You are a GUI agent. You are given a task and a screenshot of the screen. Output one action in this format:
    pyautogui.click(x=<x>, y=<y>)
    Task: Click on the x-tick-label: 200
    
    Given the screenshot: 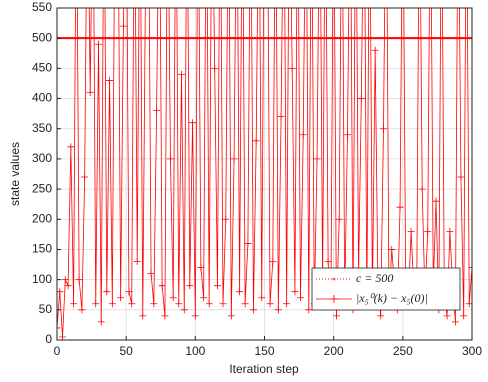 What is the action you would take?
    pyautogui.click(x=334, y=351)
    